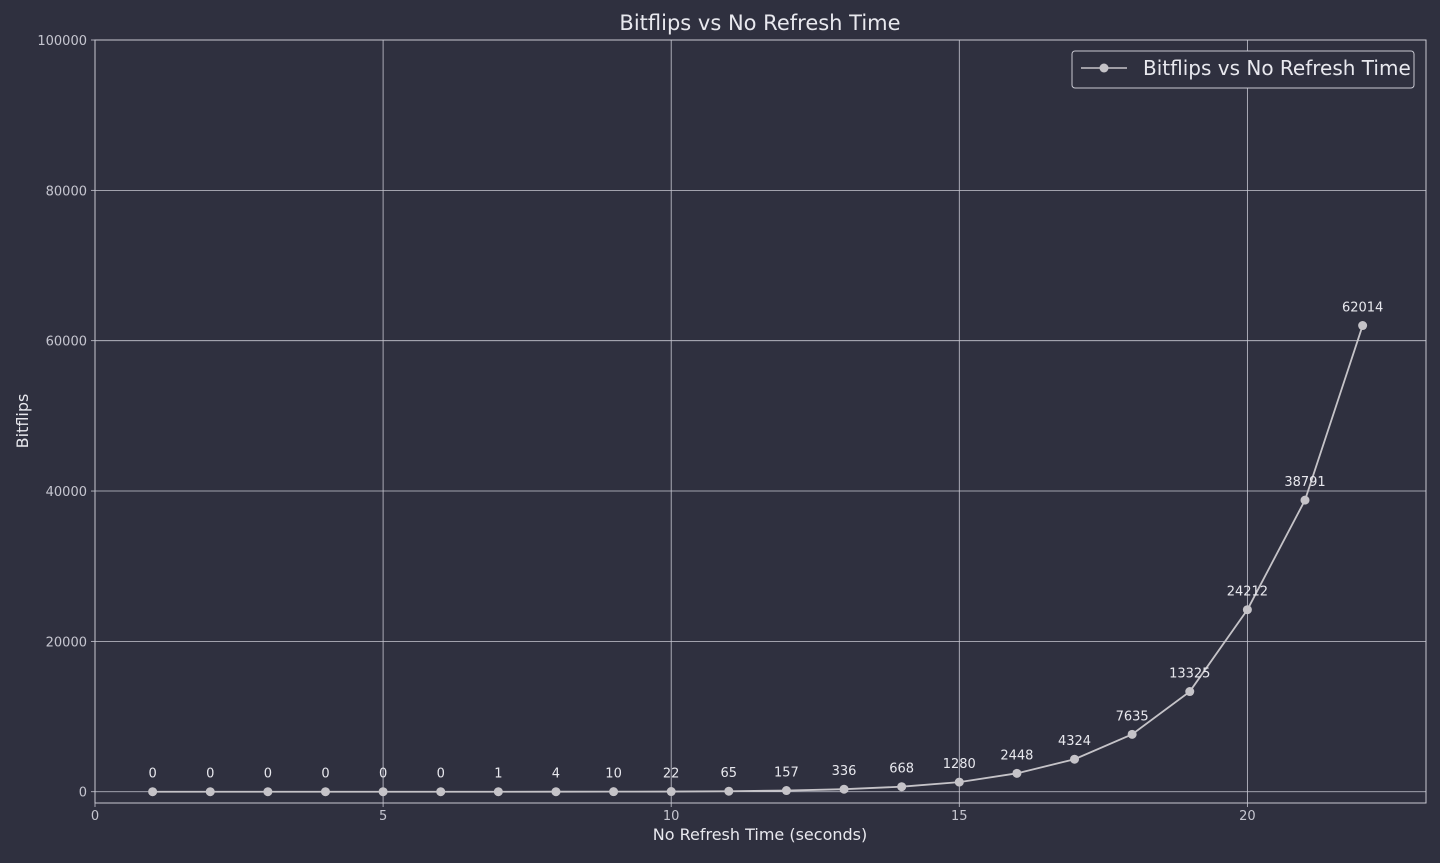  What do you see at coordinates (22, 421) in the screenshot?
I see `y-axis-label: Bitflips` at bounding box center [22, 421].